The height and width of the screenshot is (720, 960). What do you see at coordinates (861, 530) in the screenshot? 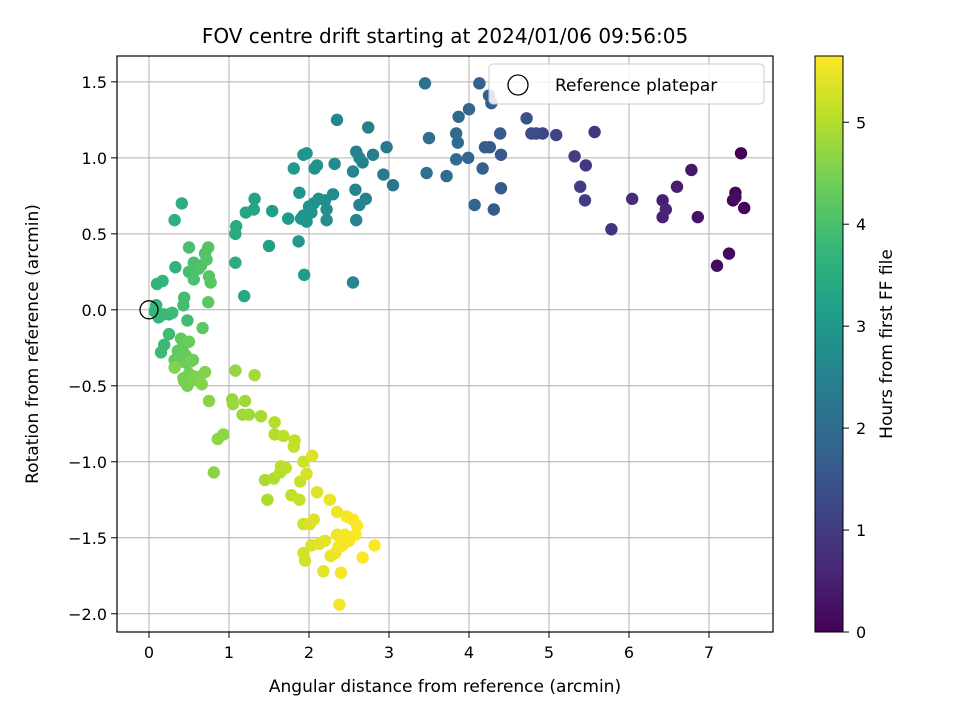
I see `colorbar-tick-label: 1` at bounding box center [861, 530].